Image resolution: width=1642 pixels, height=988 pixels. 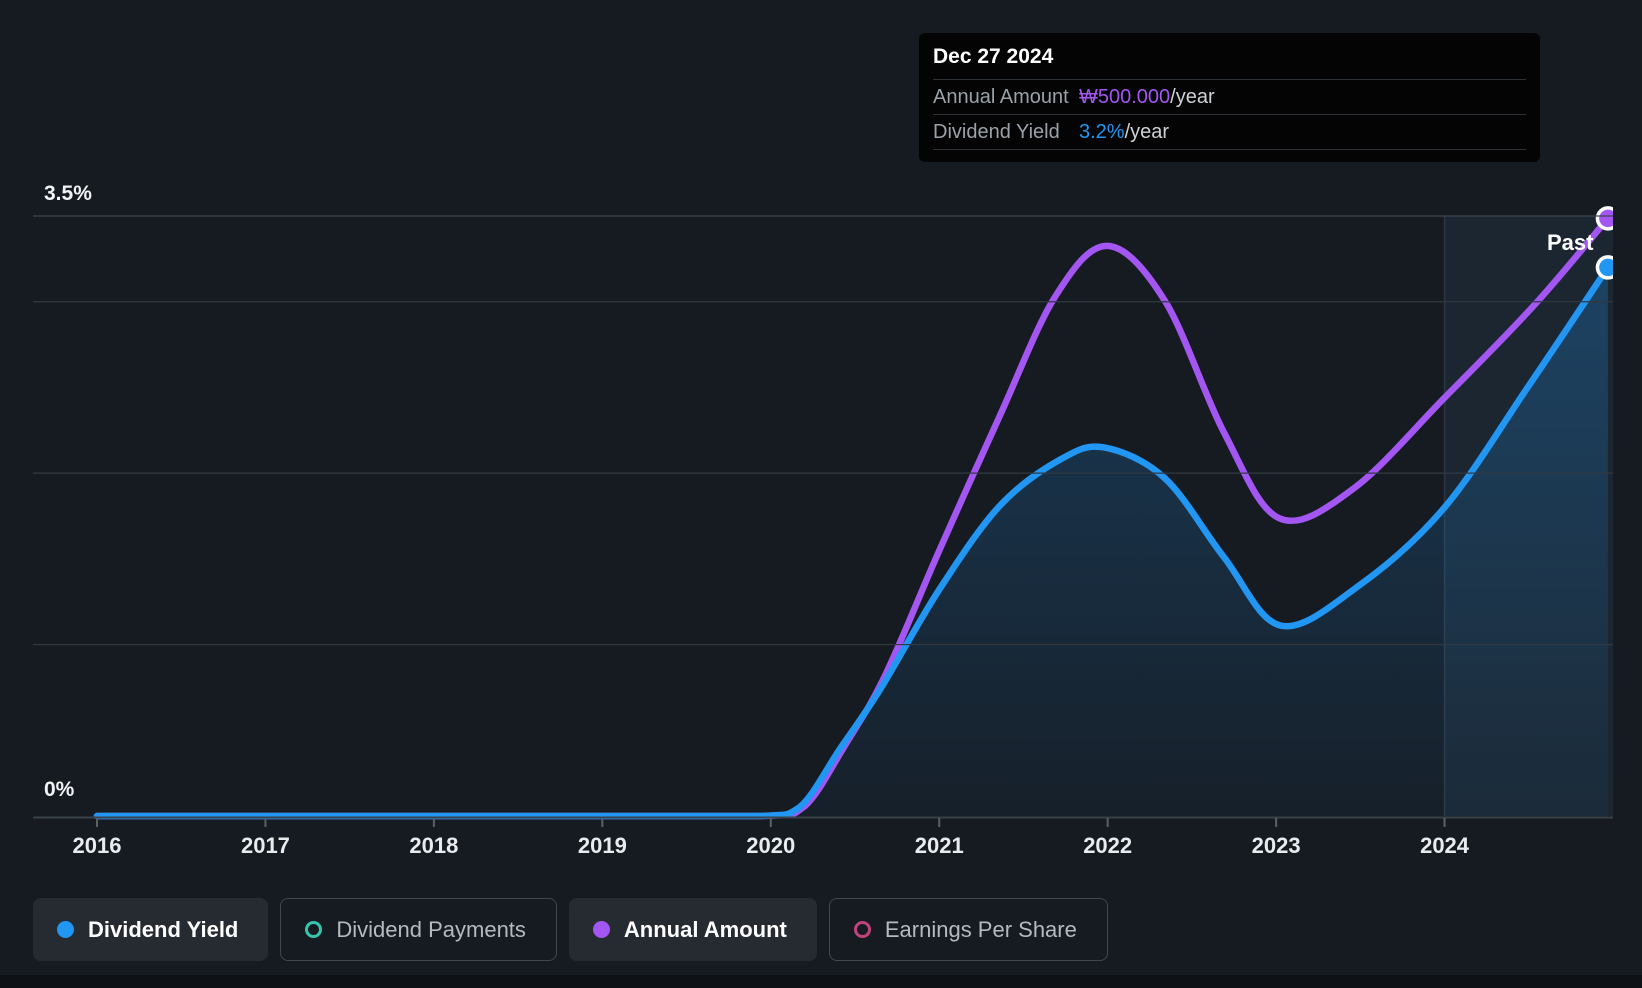 I want to click on tooltip-row-label: Annual Amount, so click(x=1001, y=96).